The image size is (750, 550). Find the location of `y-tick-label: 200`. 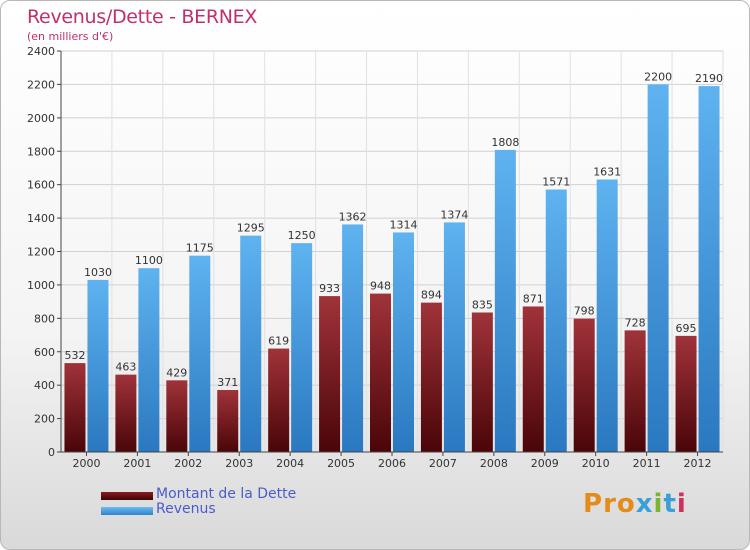

y-tick-label: 200 is located at coordinates (44, 419).